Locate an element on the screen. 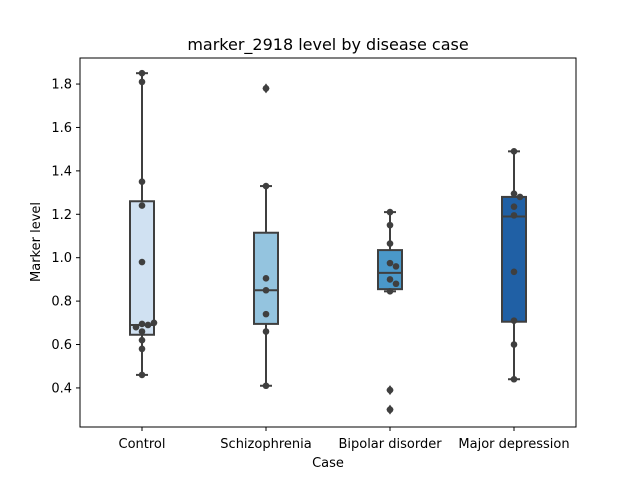  x-tick-label: Control is located at coordinates (142, 444).